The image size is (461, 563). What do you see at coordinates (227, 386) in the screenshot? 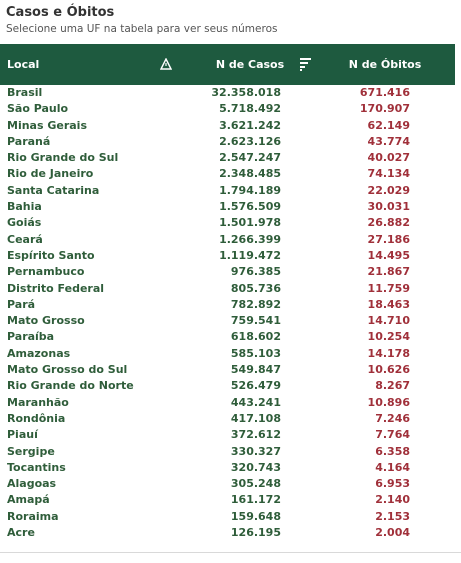
I see `table-row: Rio Grande do Norte 526.479 8.267` at bounding box center [227, 386].